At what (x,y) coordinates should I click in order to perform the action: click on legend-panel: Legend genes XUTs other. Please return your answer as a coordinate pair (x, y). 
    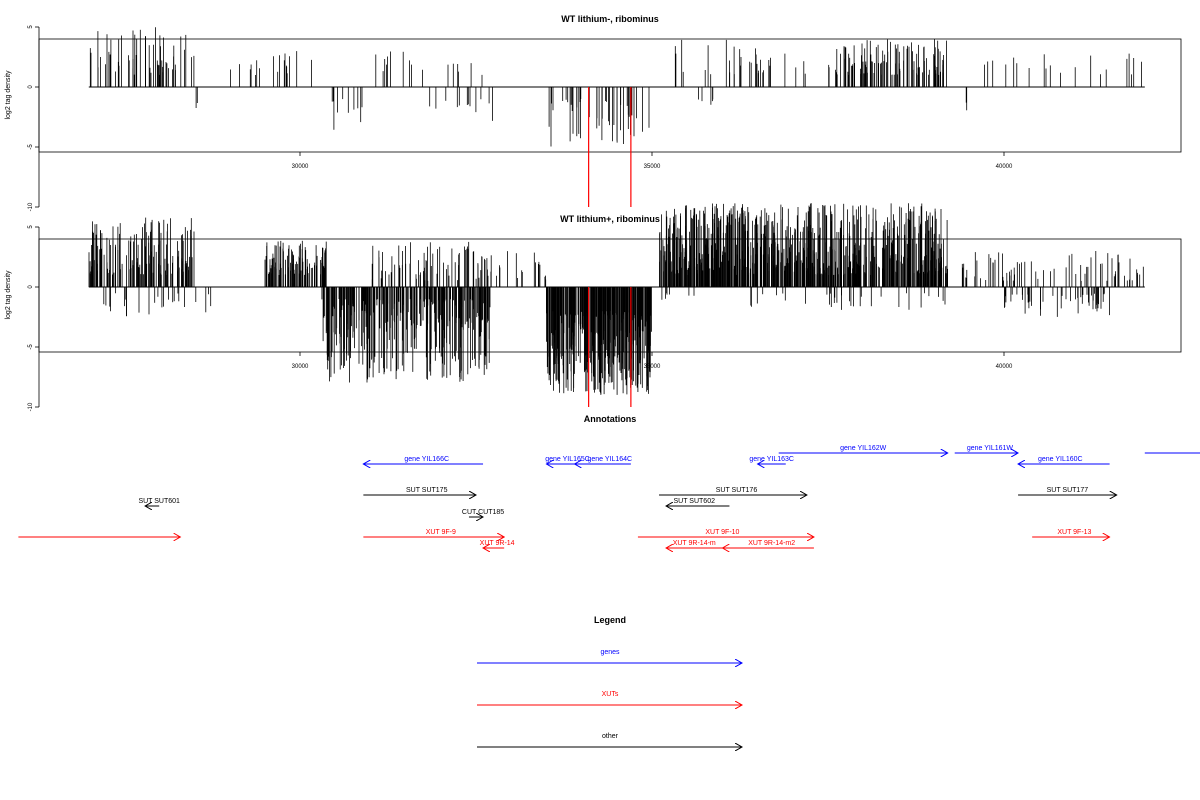
    Looking at the image, I should click on (609, 681).